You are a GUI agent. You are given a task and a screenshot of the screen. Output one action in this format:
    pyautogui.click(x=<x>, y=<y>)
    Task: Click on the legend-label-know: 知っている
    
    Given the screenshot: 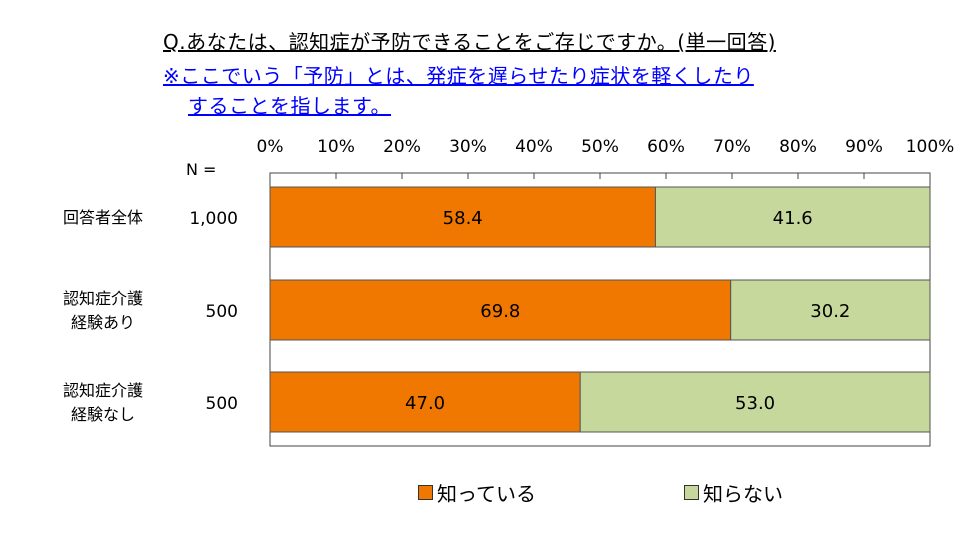 What is the action you would take?
    pyautogui.click(x=486, y=494)
    